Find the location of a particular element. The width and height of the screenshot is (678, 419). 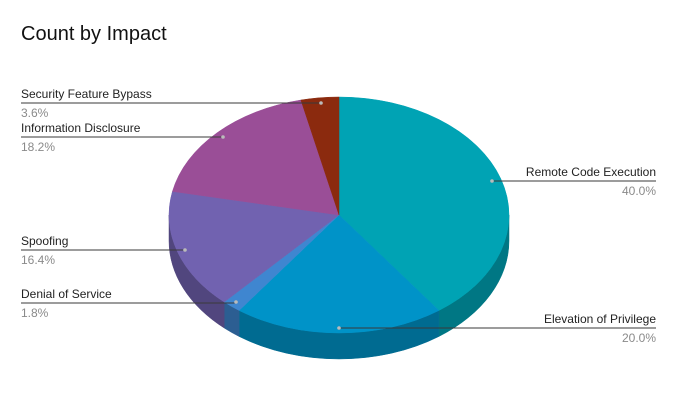

leader-dot-denial-of-service is located at coordinates (236, 302).